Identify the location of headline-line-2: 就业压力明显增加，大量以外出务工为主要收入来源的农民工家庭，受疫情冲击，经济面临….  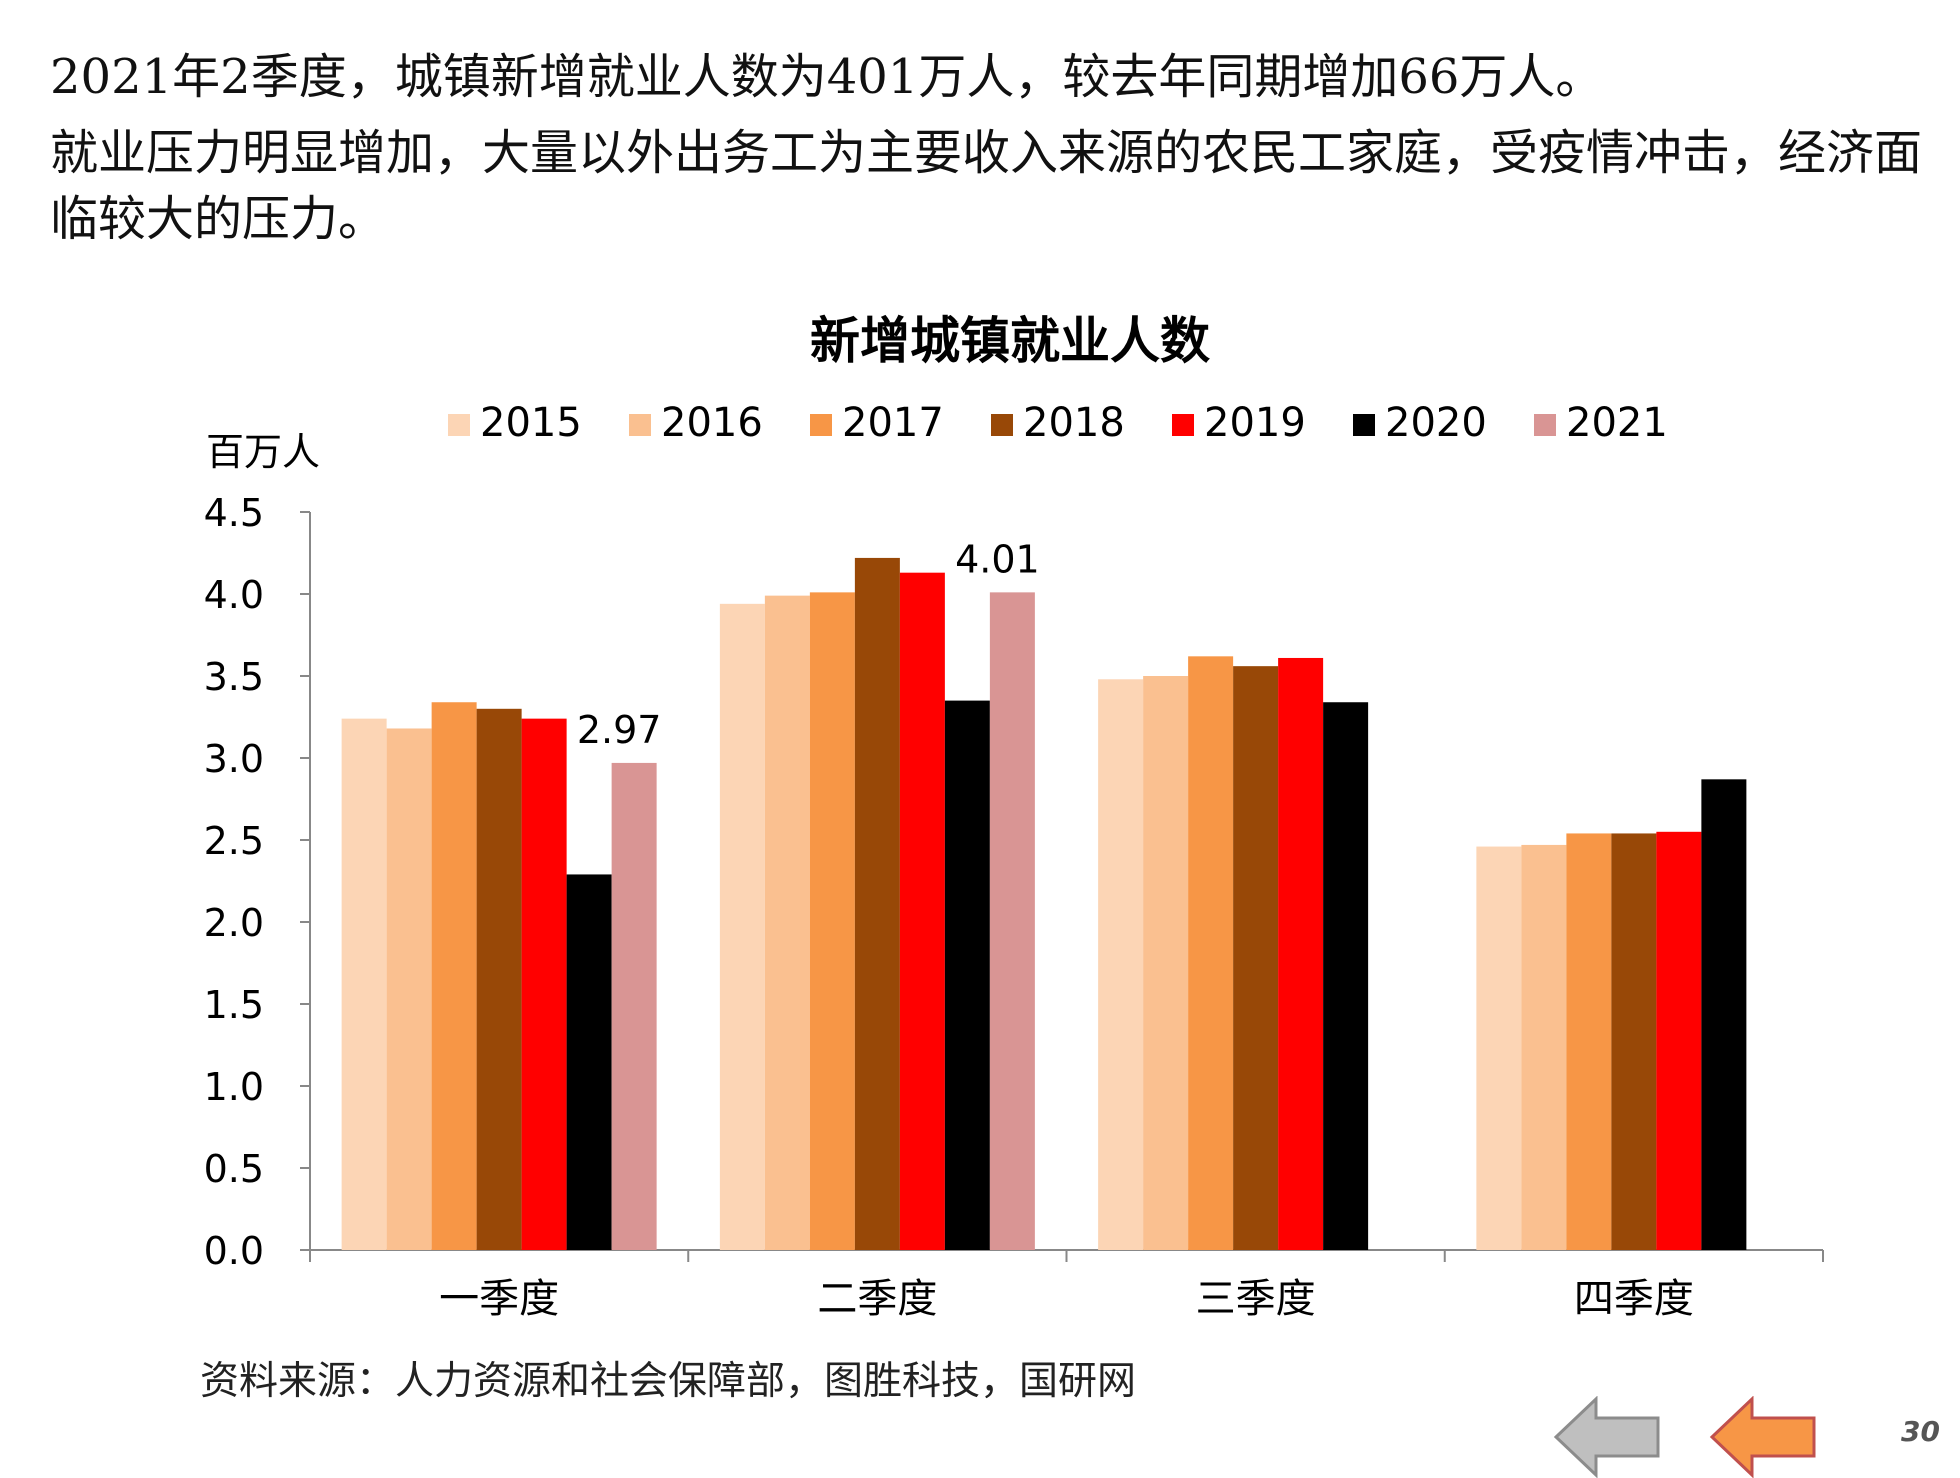
(986, 186).